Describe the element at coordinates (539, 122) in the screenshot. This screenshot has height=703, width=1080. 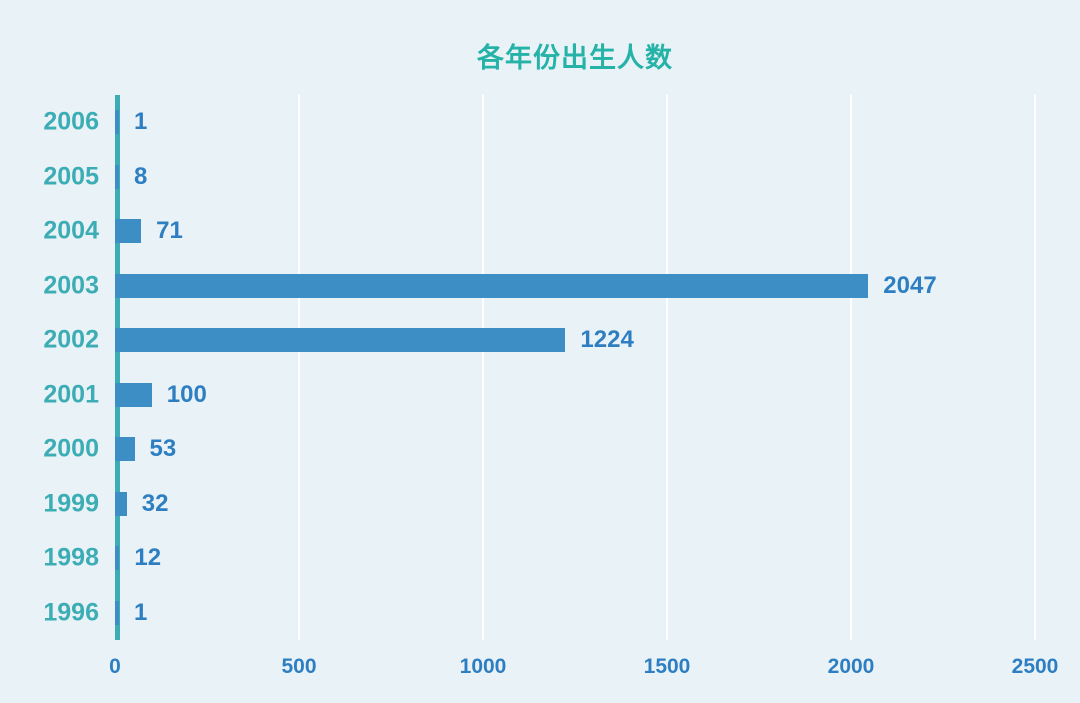
I see `chart-row: 2006 1` at that location.